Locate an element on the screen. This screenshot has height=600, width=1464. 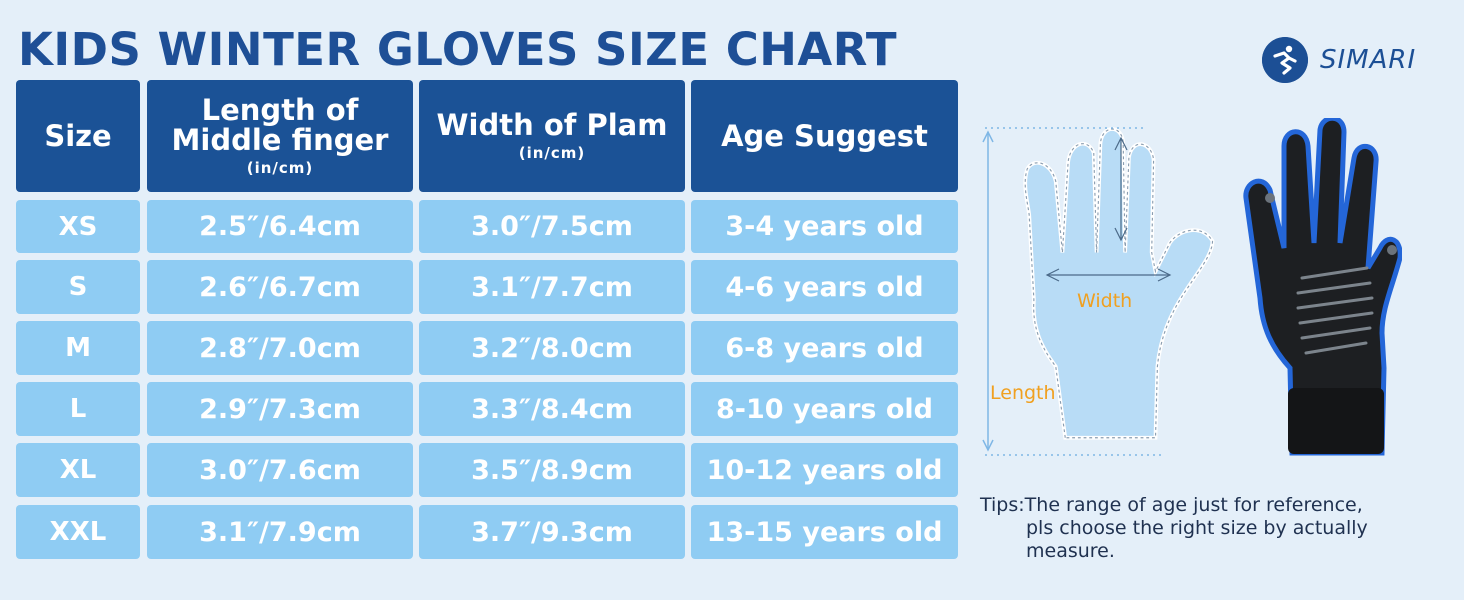
finger-arrow-head-top is located at coordinates (1121, 143).